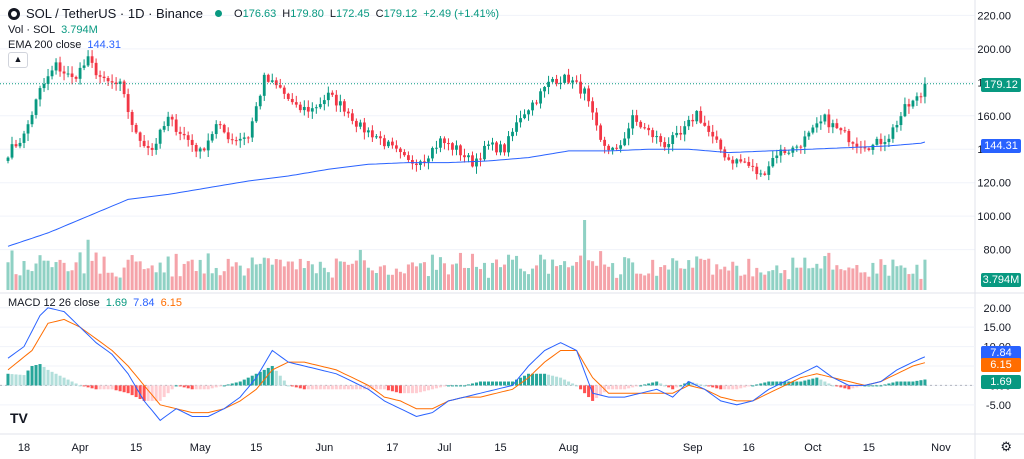 This screenshot has width=1024, height=459. What do you see at coordinates (65, 45) in the screenshot?
I see `ema-legend: EMA 200 close 144.31` at bounding box center [65, 45].